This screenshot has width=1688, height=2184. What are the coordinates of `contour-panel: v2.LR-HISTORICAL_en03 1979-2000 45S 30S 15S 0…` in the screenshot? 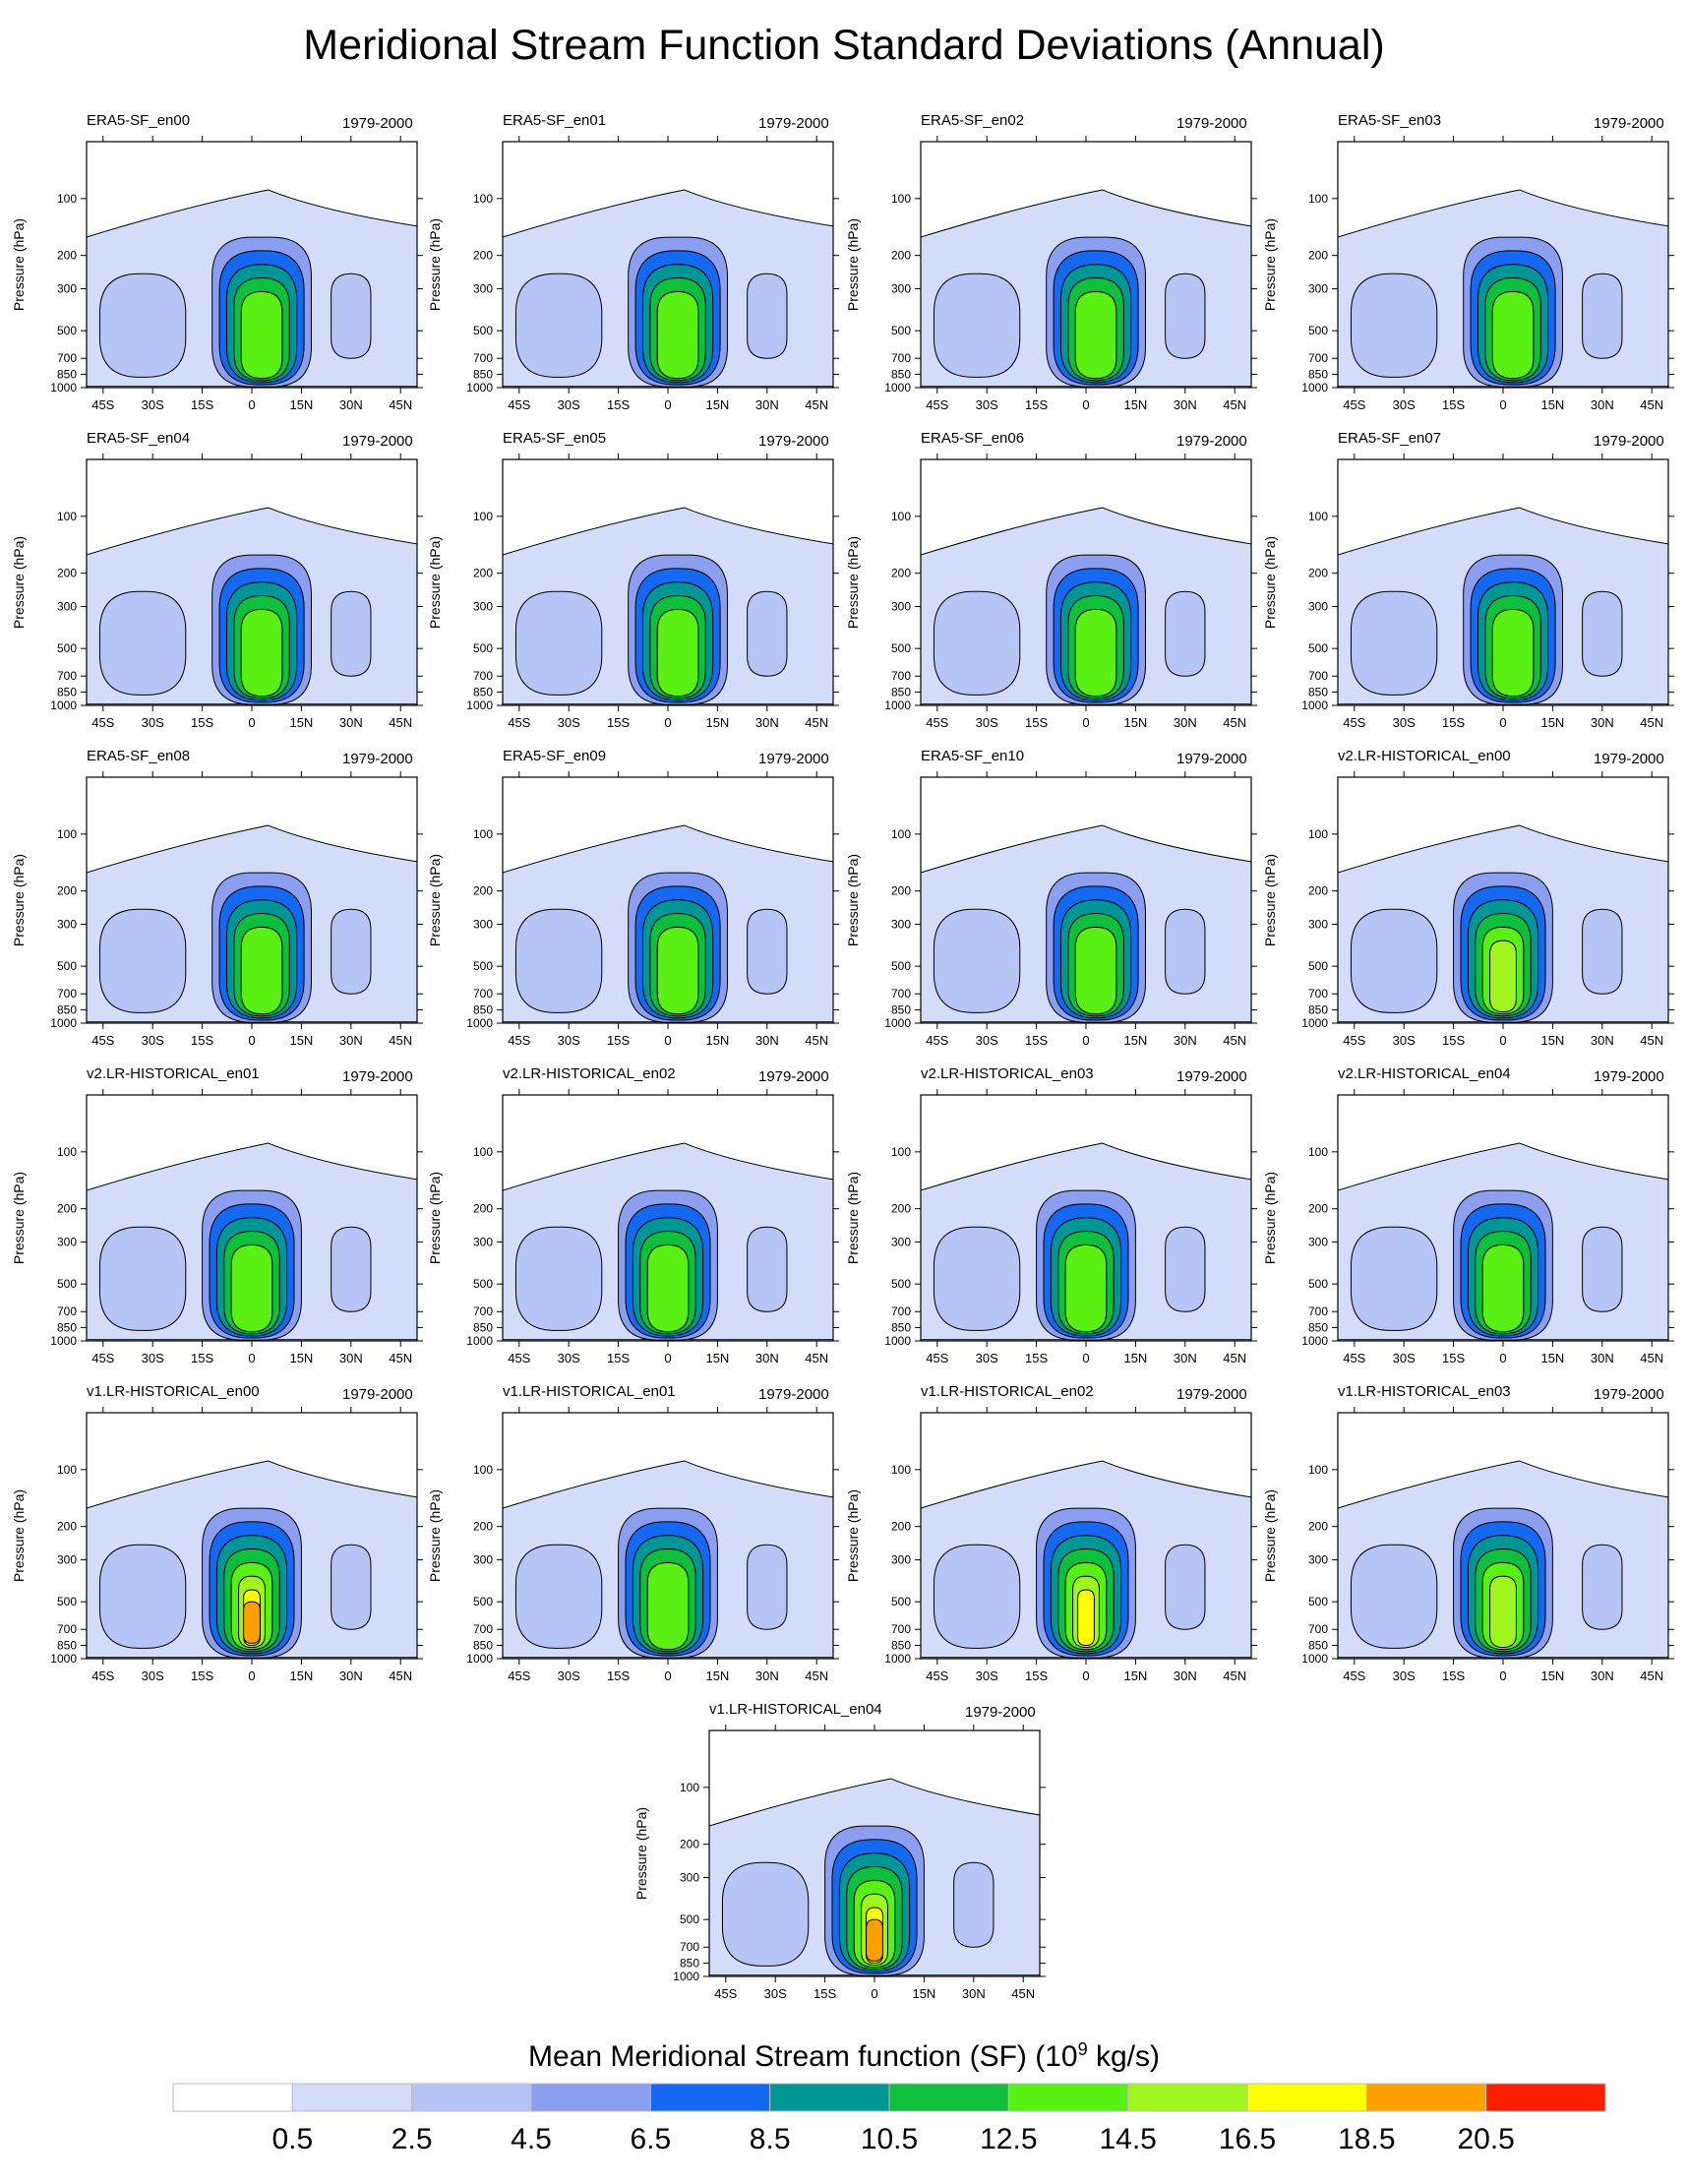 It's located at (1045, 1220).